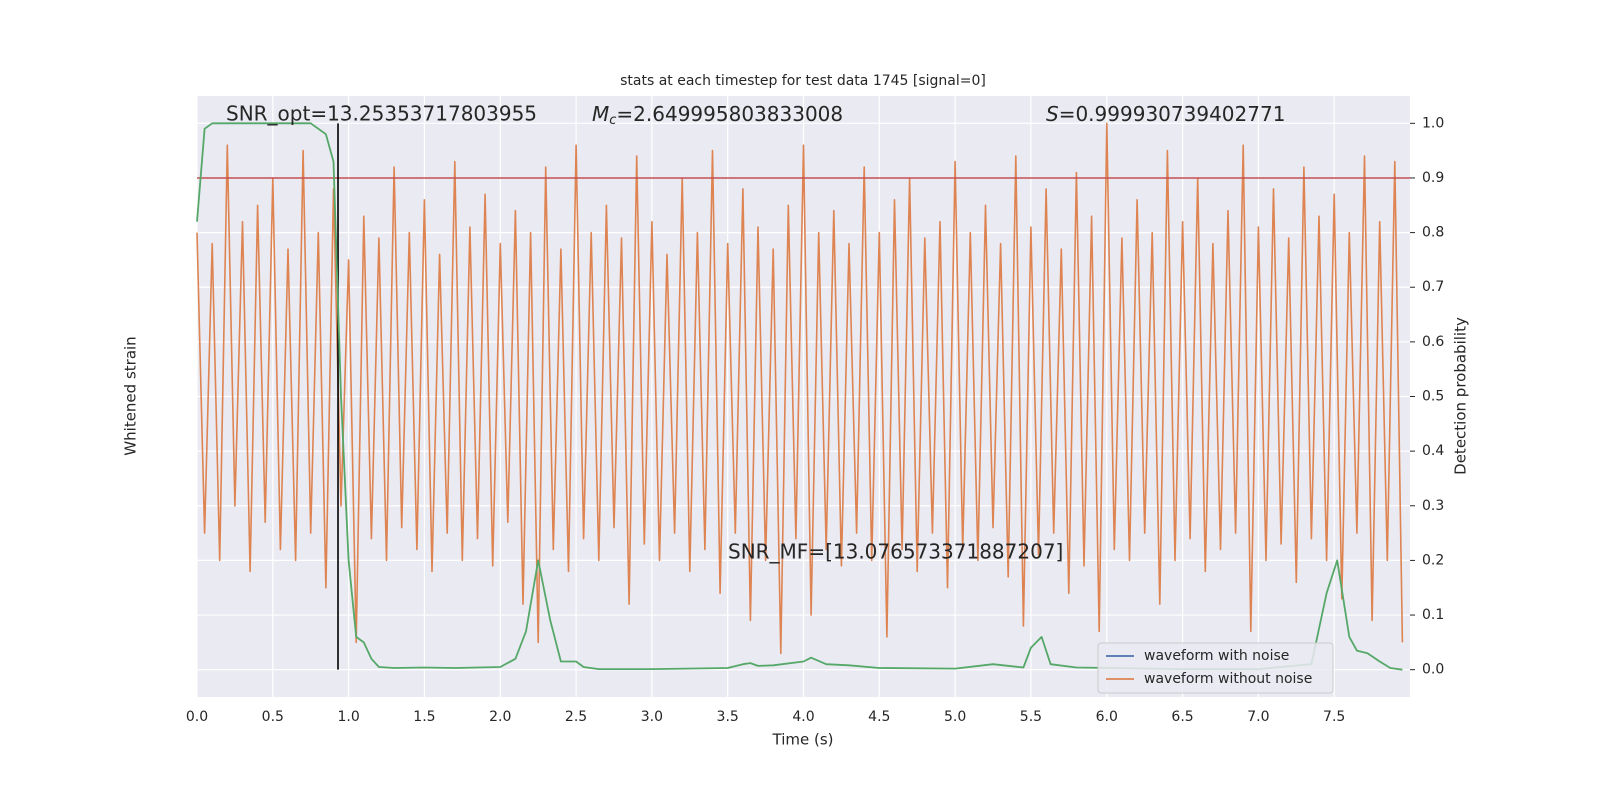  I want to click on x-tick-label: 7.5, so click(1334, 717).